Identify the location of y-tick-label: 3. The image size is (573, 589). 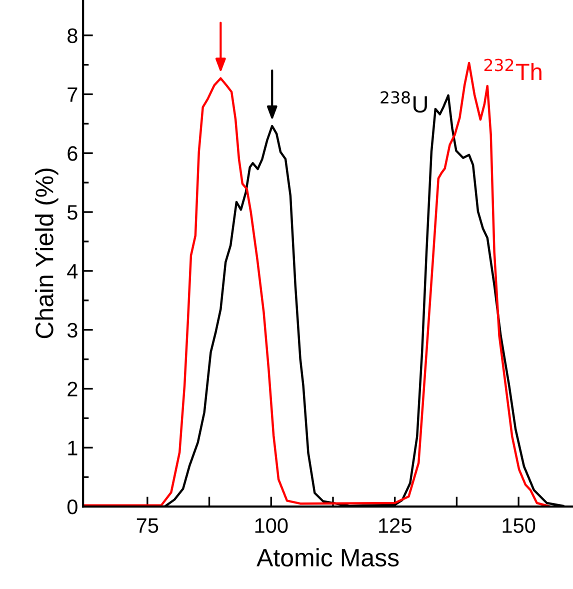
(72, 330).